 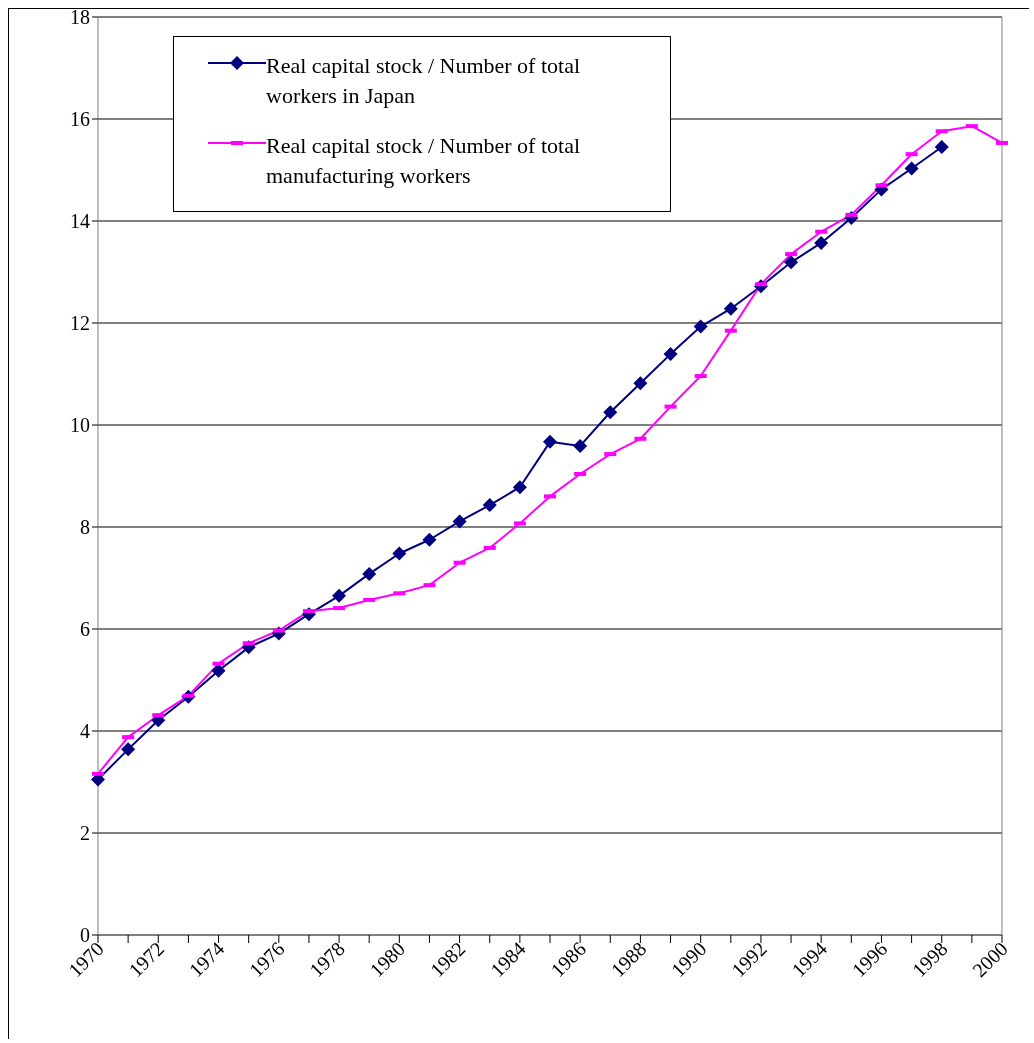 I want to click on x-tick-label: 1982, so click(x=447, y=959).